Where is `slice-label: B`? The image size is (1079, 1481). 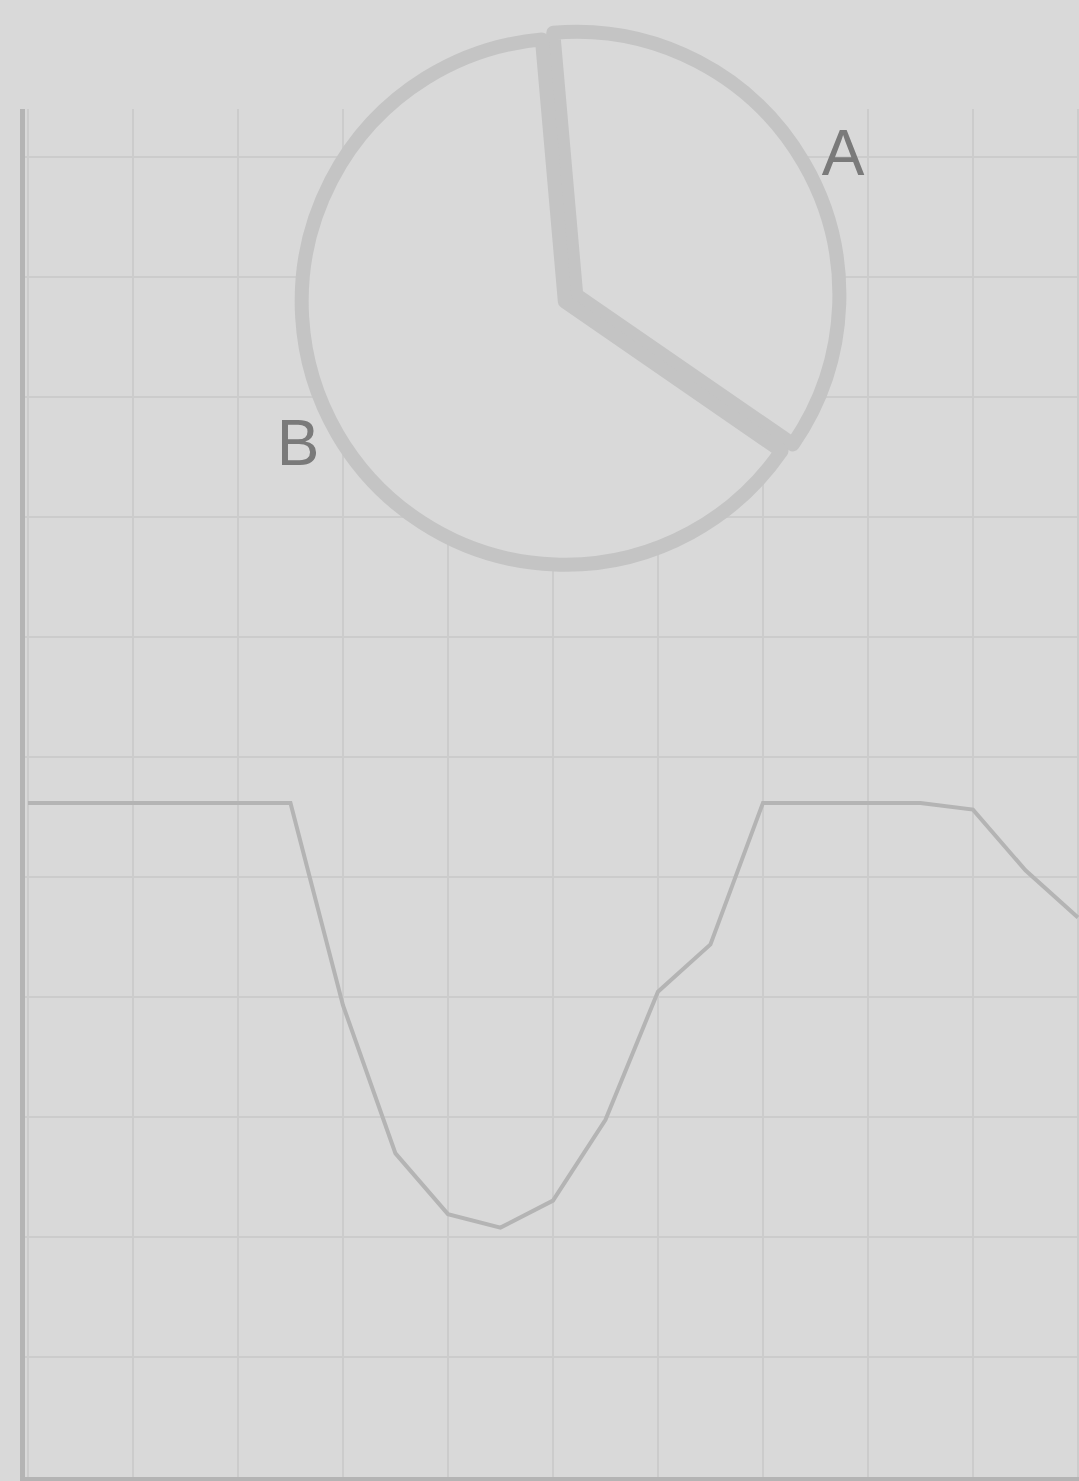 slice-label: B is located at coordinates (298, 443).